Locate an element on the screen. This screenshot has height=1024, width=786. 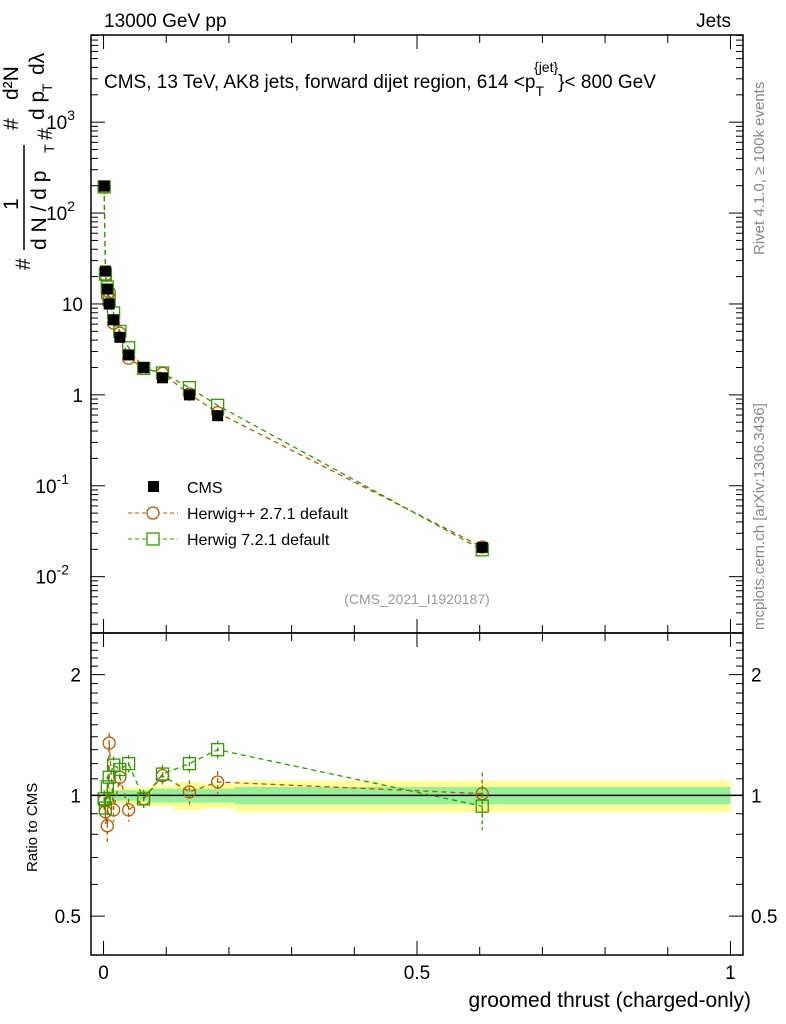
y-tick-label: 10³ is located at coordinates (60, 120).